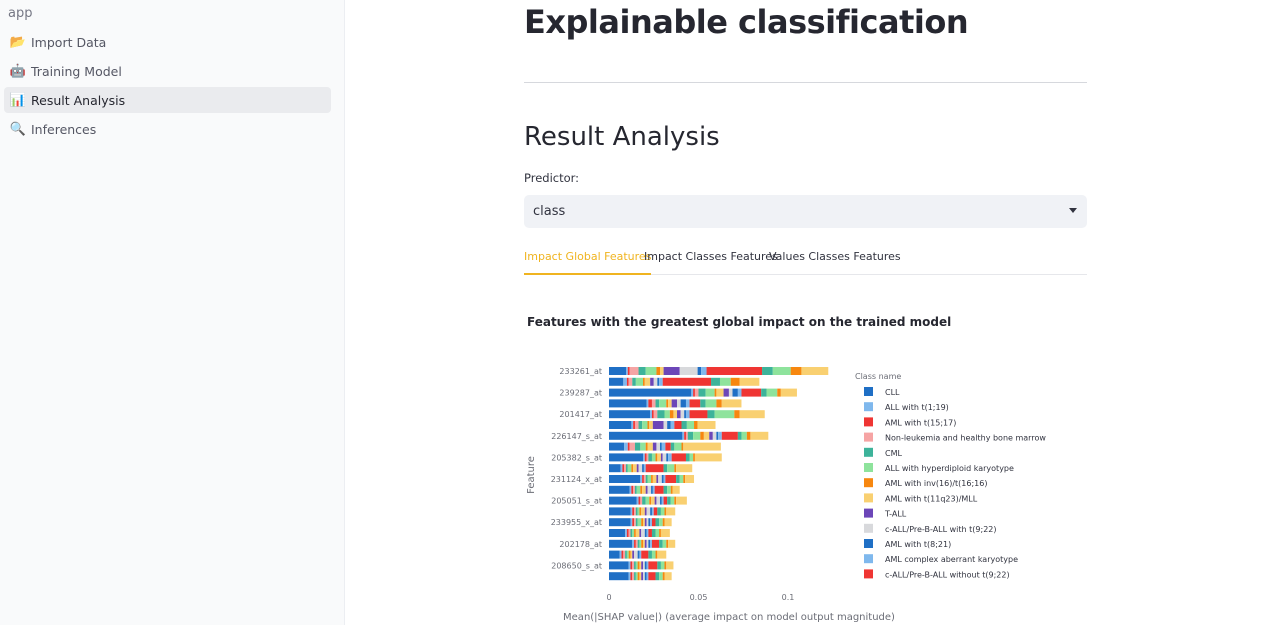  Describe the element at coordinates (64, 129) in the screenshot. I see `sidebar-item-label: Inferences` at that location.